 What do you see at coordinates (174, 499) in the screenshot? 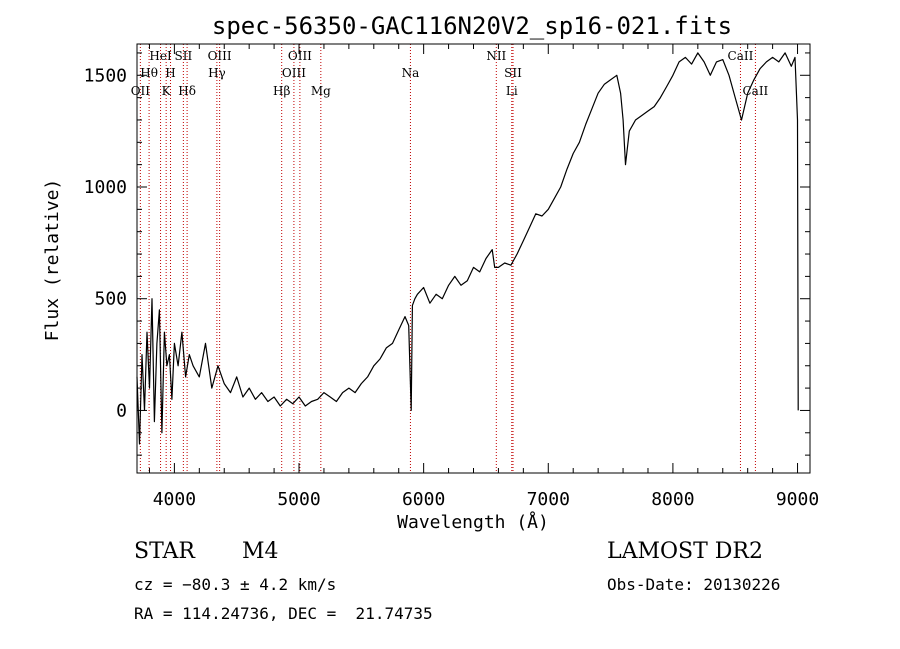
I see `x-tick-label: 4000` at bounding box center [174, 499].